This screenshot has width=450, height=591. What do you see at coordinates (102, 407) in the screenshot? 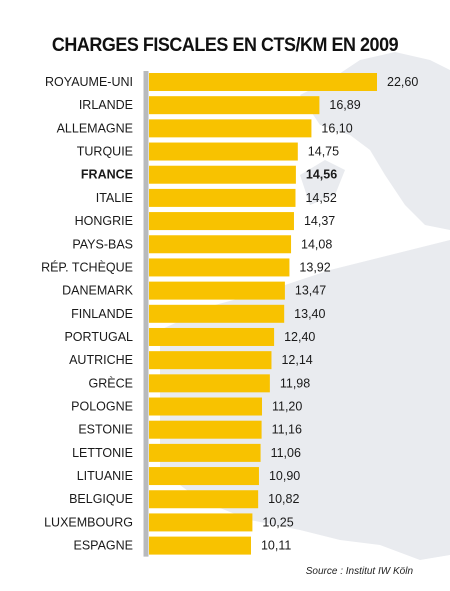
I see `category-label-14: POLOGNE` at bounding box center [102, 407].